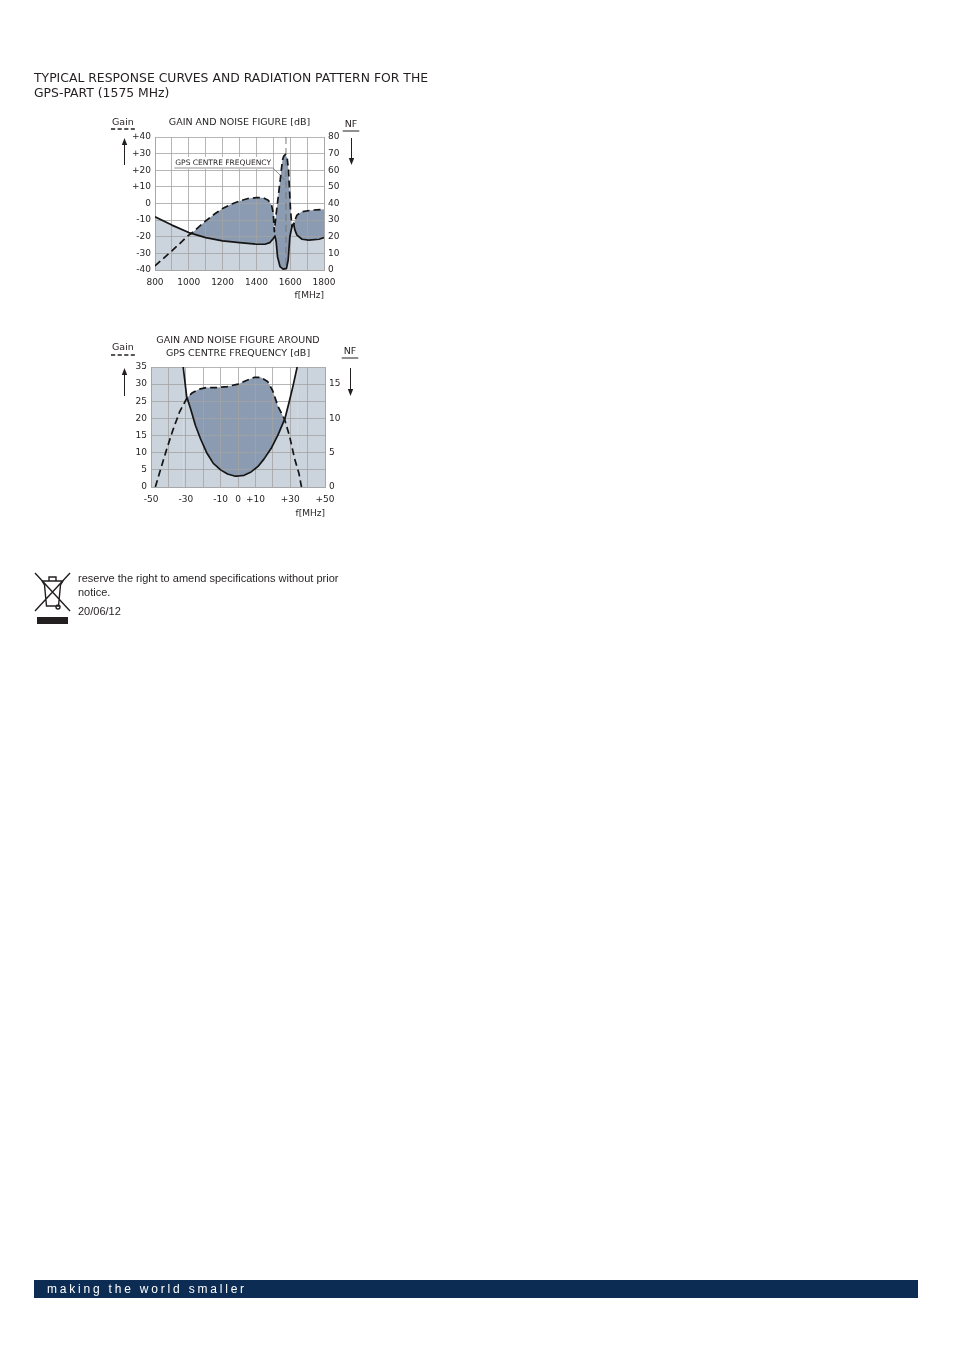  I want to click on y2-tick-label: 50, so click(334, 186).